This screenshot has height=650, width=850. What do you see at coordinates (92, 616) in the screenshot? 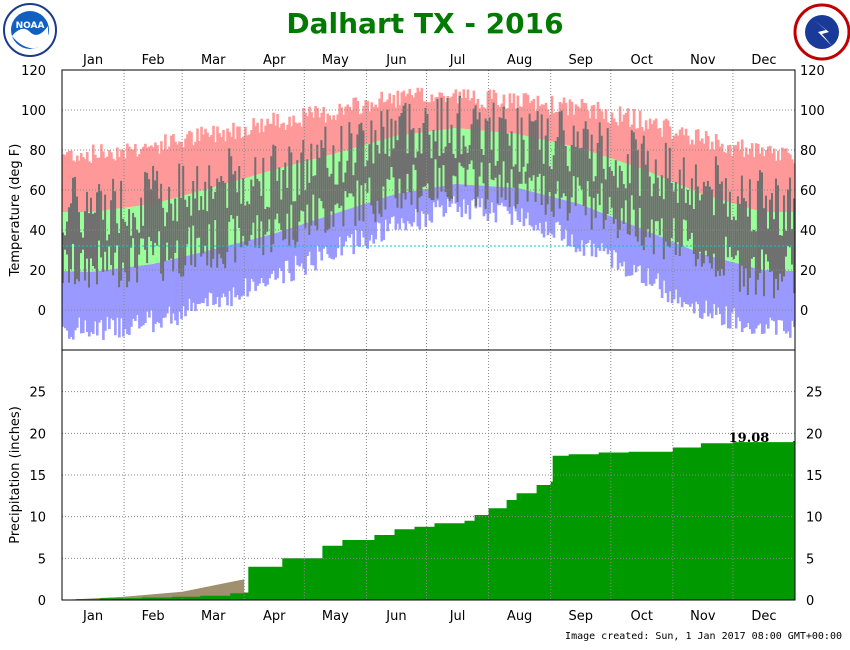
I see `month-label-bottom: Jan` at bounding box center [92, 616].